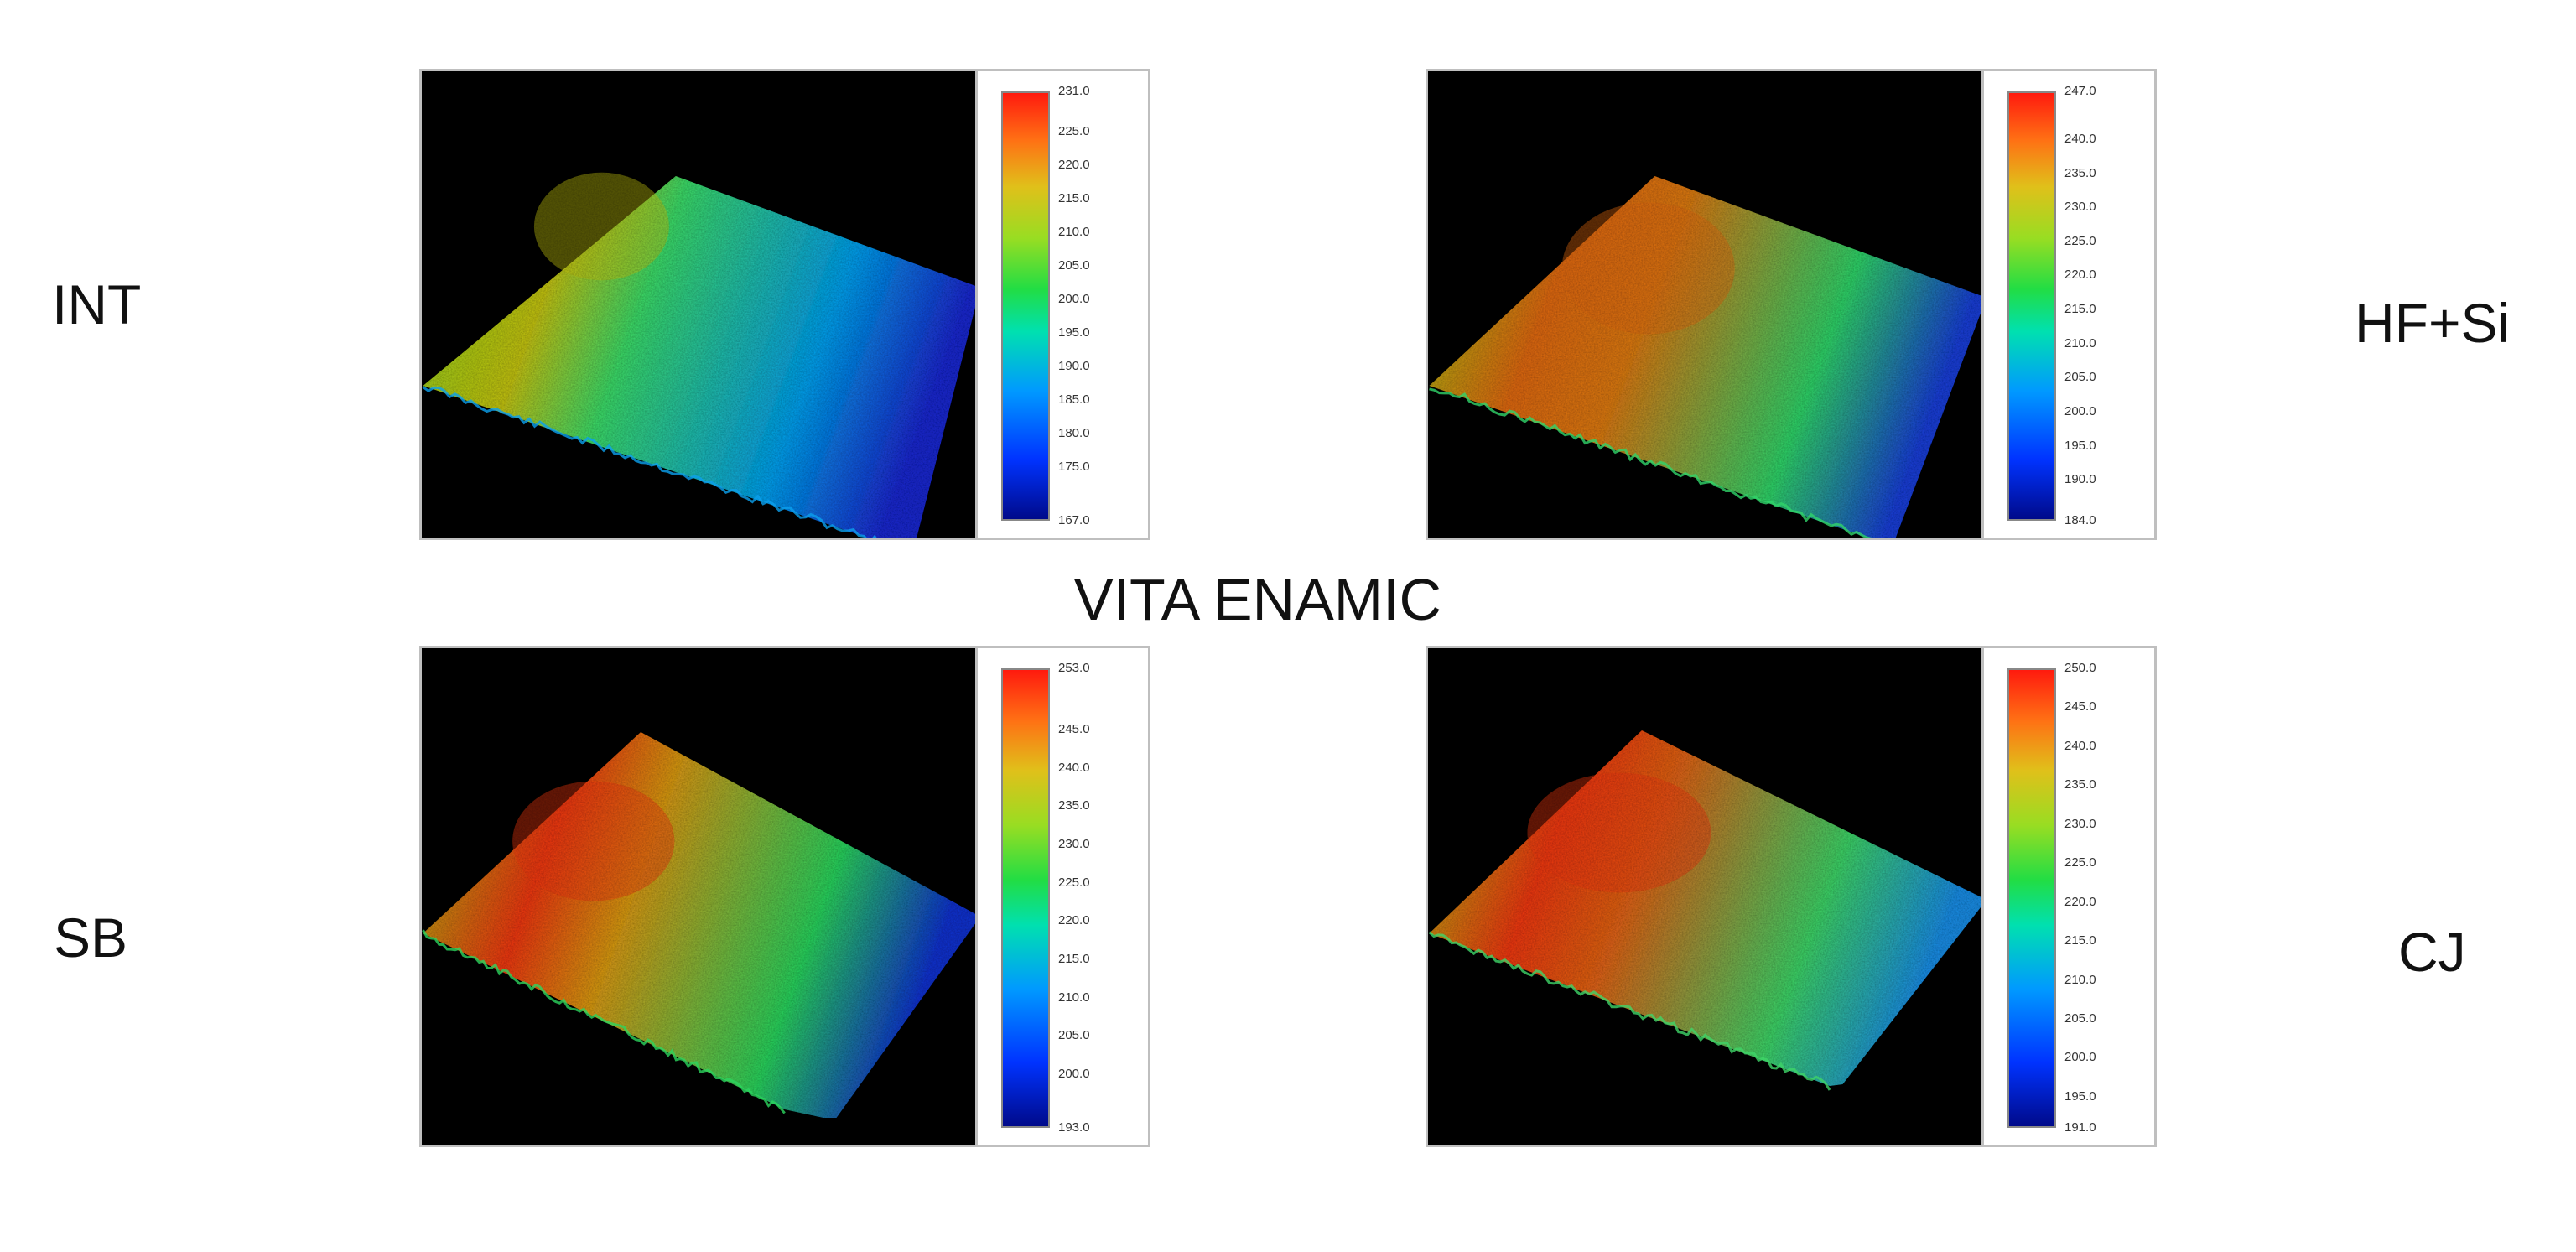  Describe the element at coordinates (2080, 1018) in the screenshot. I see `colorbar-cj-tick: 205.0` at that location.